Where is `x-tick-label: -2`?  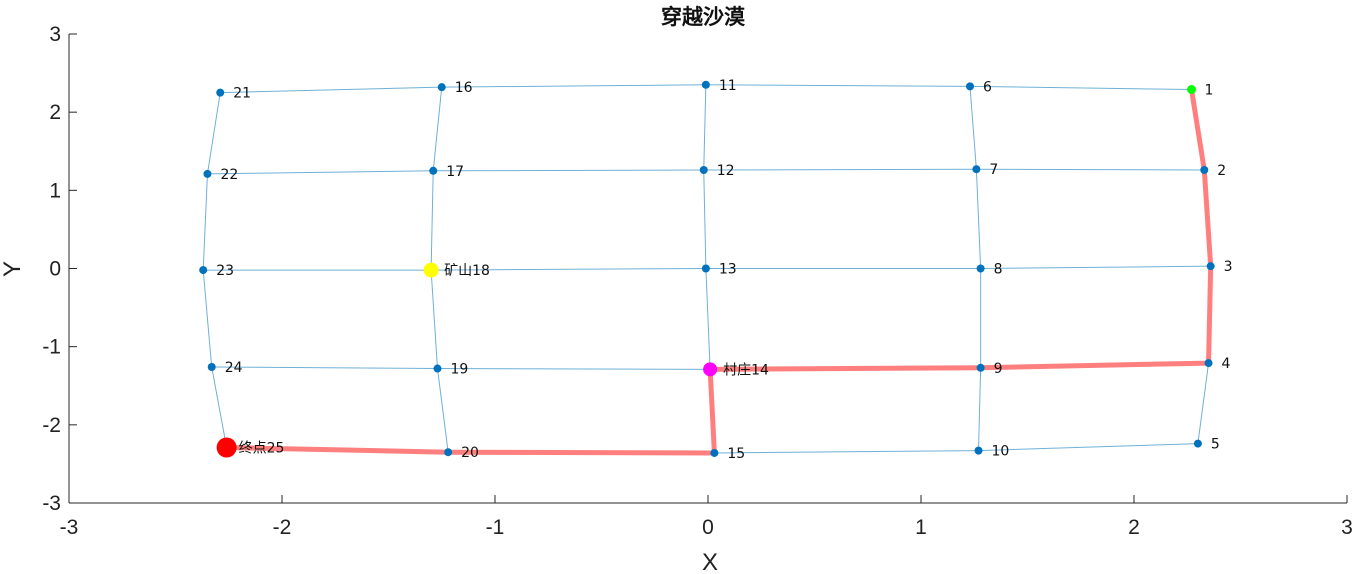 x-tick-label: -2 is located at coordinates (282, 527).